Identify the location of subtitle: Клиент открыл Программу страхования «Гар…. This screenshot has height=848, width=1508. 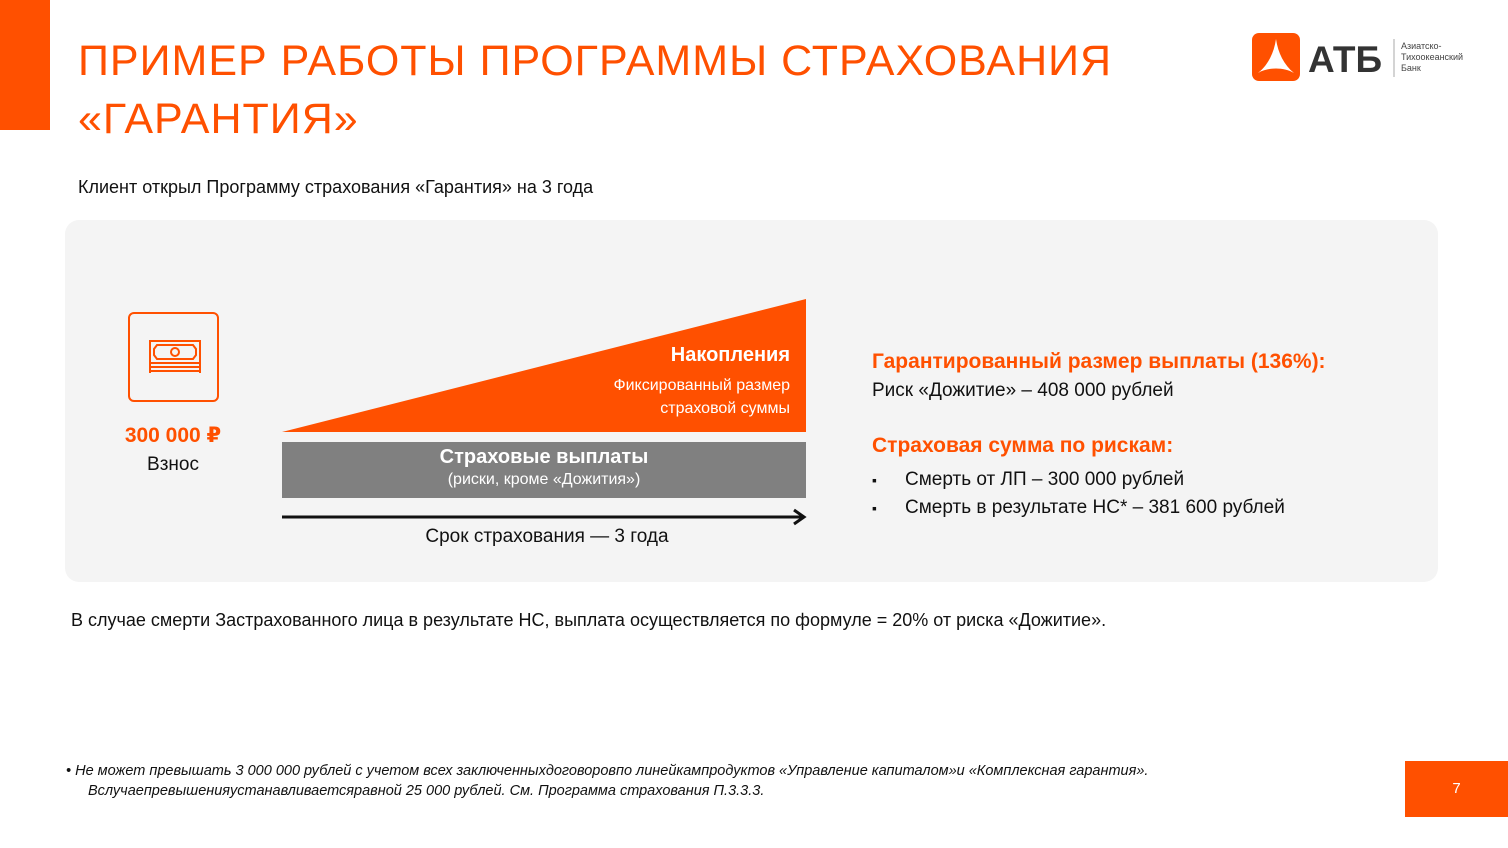
(336, 187).